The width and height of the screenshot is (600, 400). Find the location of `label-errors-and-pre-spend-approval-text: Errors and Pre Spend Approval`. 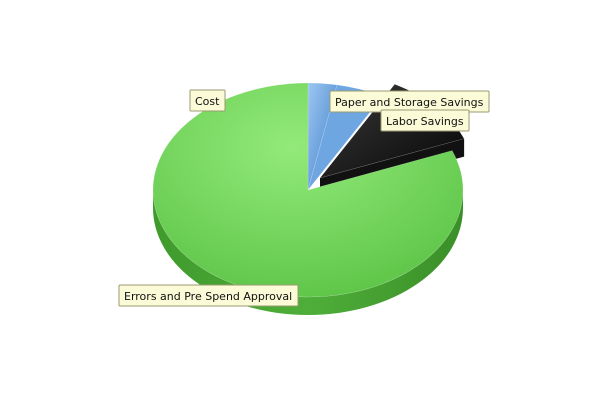

label-errors-and-pre-spend-approval-text: Errors and Pre Spend Approval is located at coordinates (208, 296).